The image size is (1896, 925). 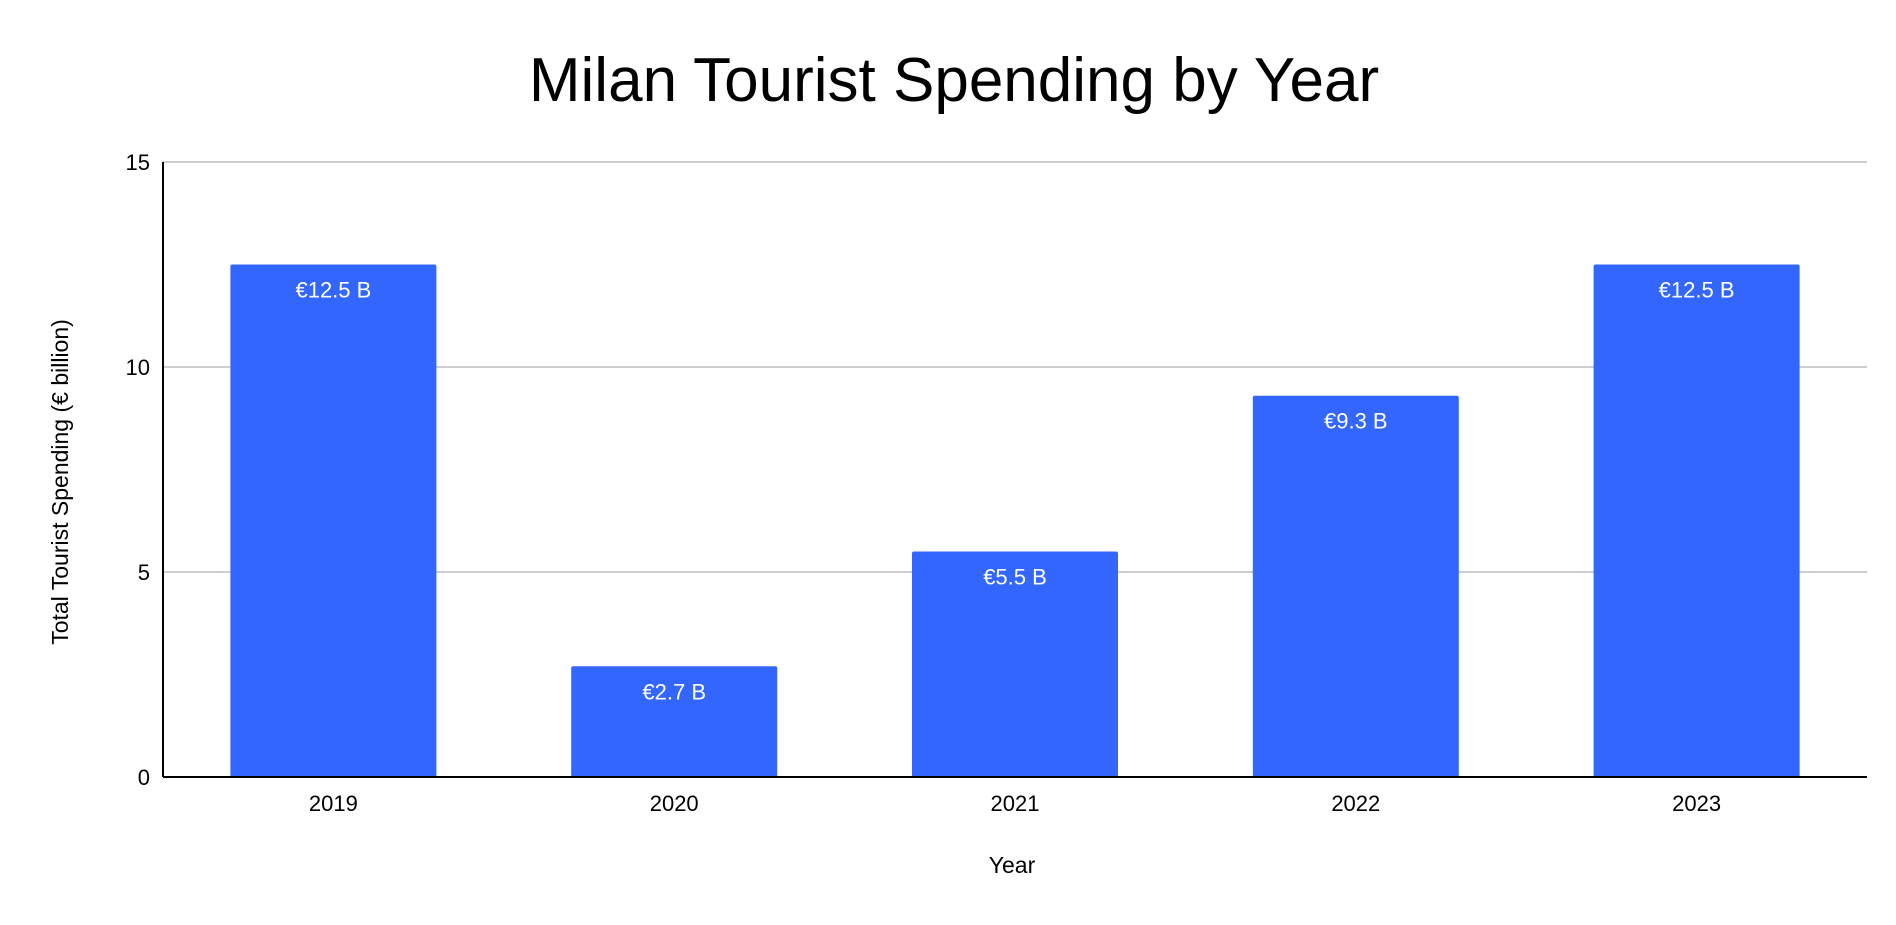 I want to click on data-label-2023: €12.5 B, so click(x=1697, y=290).